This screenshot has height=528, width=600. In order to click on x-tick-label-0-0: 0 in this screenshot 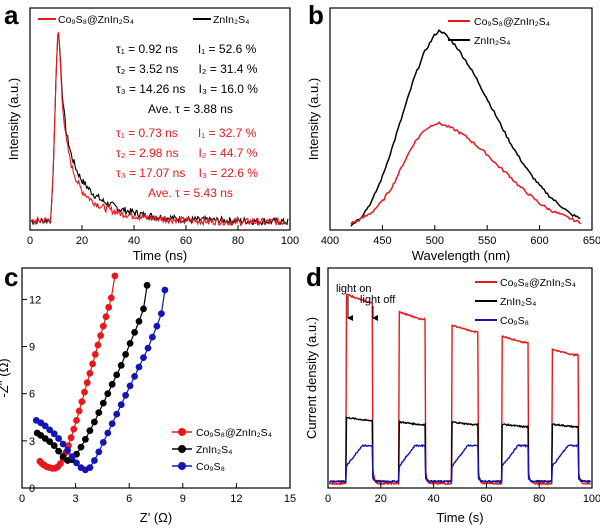, I will do `click(30, 241)`.